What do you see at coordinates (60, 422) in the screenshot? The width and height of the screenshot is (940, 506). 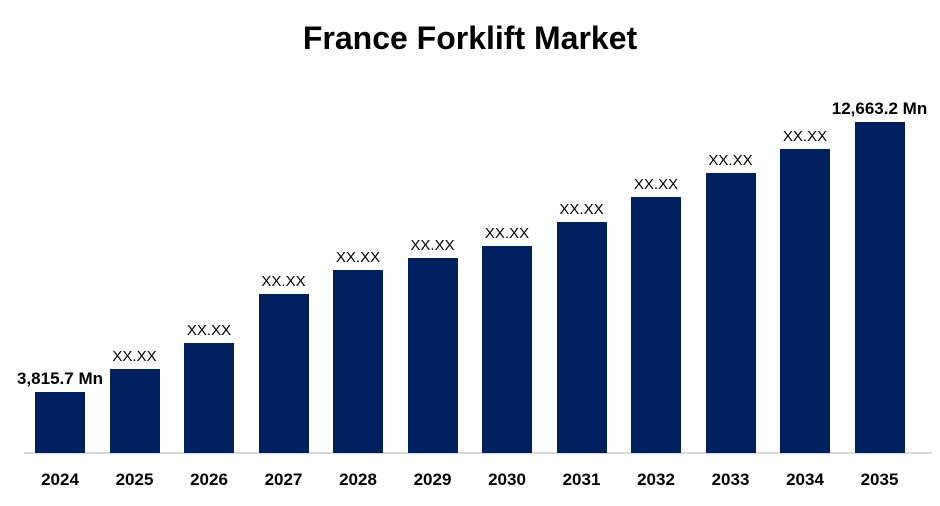 I see `bar-2024` at bounding box center [60, 422].